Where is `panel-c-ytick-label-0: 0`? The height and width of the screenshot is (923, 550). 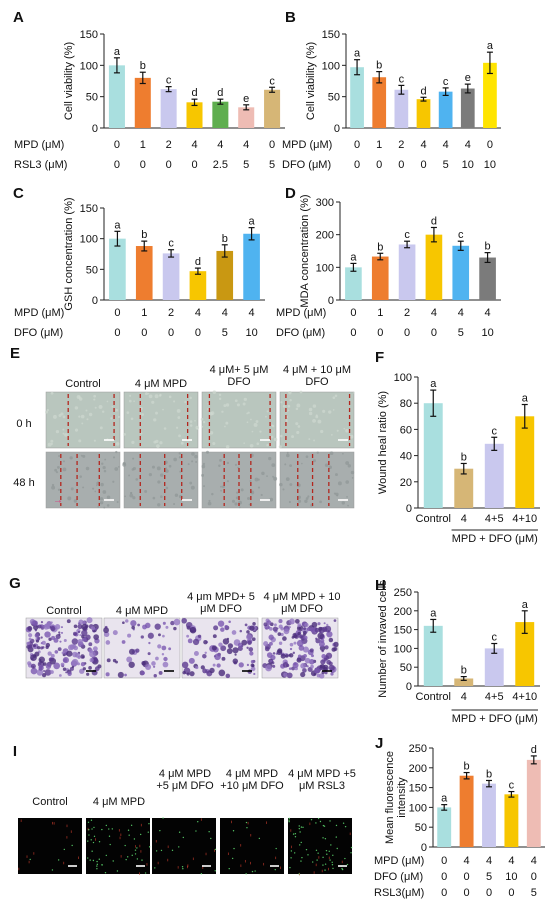
panel-c-ytick-label-0: 0 is located at coordinates (95, 301).